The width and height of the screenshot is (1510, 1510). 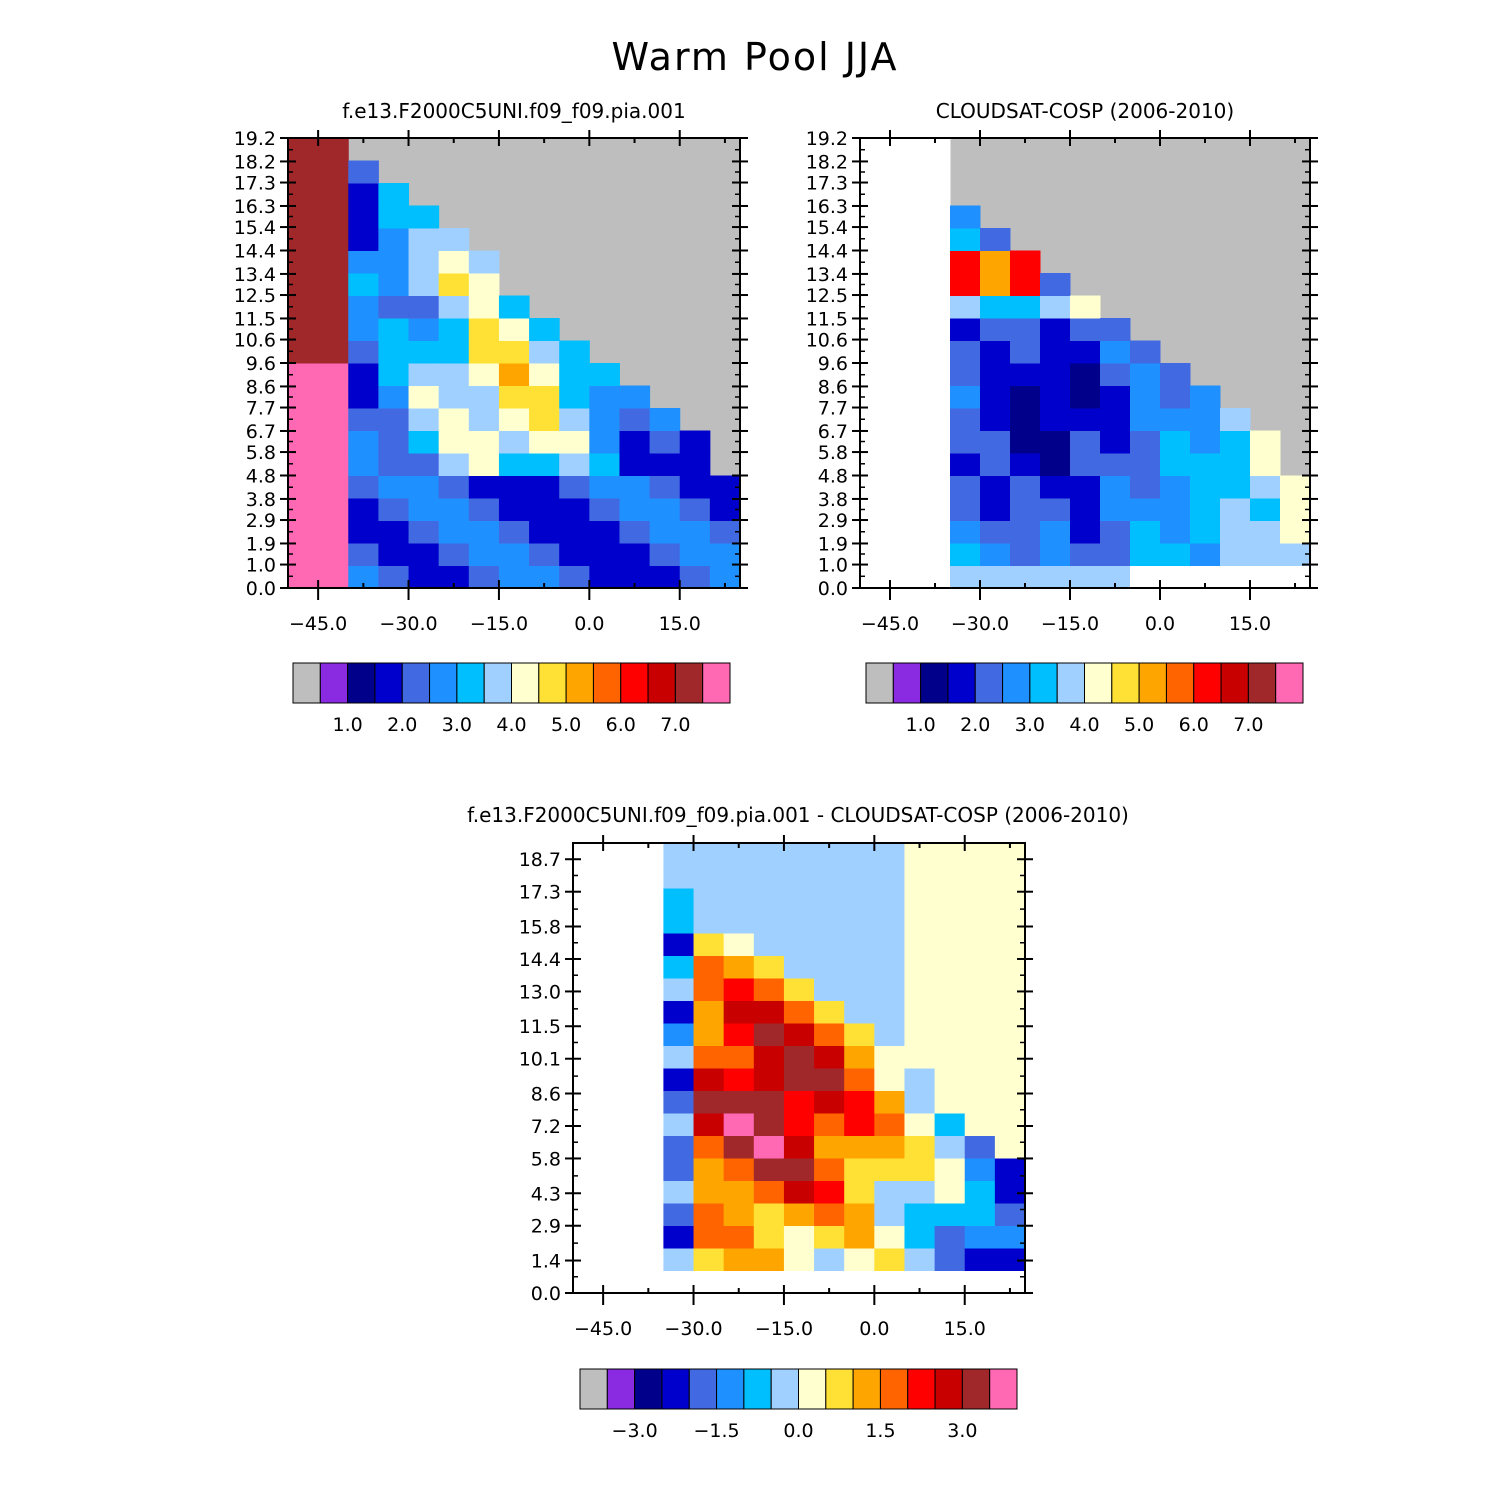 What do you see at coordinates (457, 725) in the screenshot?
I see `colorbar-label: 3.0` at bounding box center [457, 725].